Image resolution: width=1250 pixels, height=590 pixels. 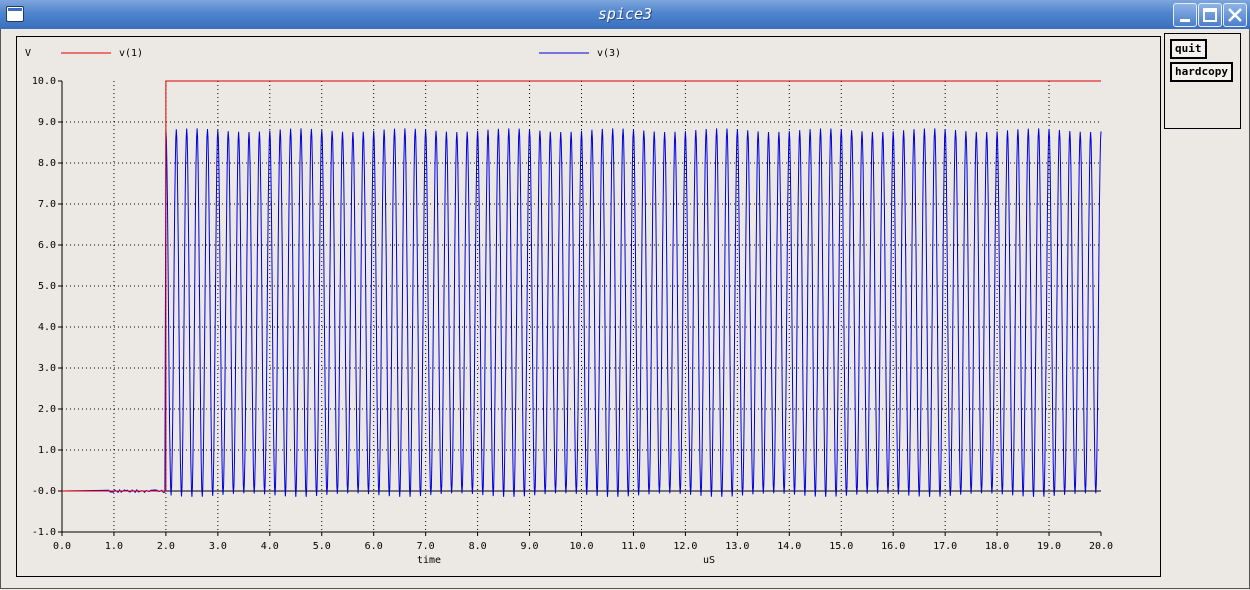 What do you see at coordinates (945, 546) in the screenshot?
I see `x-tick-label: 17.0` at bounding box center [945, 546].